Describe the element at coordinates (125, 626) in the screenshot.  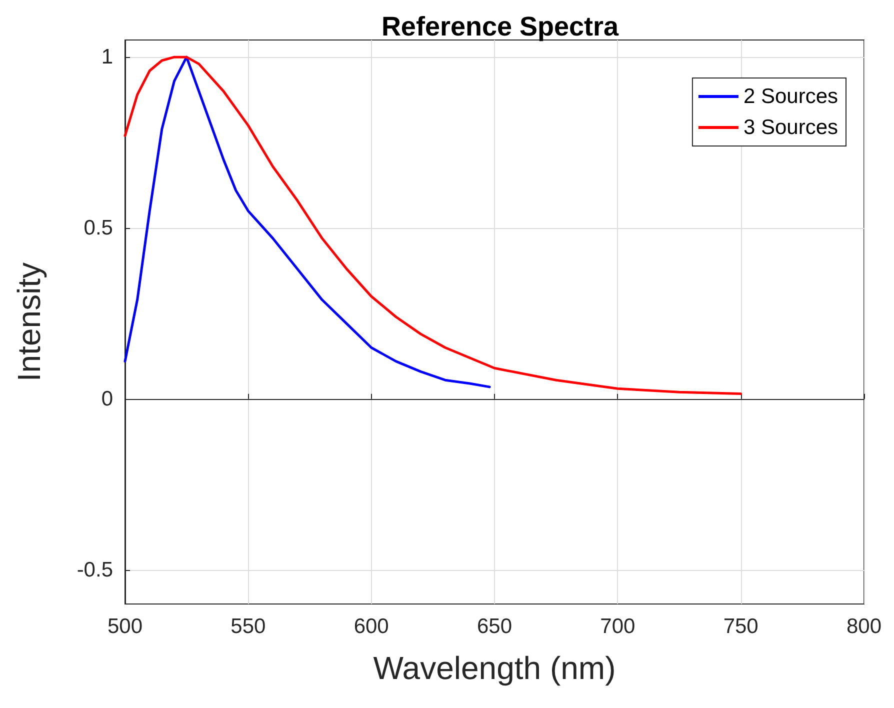
I see `x-tick-label: 500` at that location.